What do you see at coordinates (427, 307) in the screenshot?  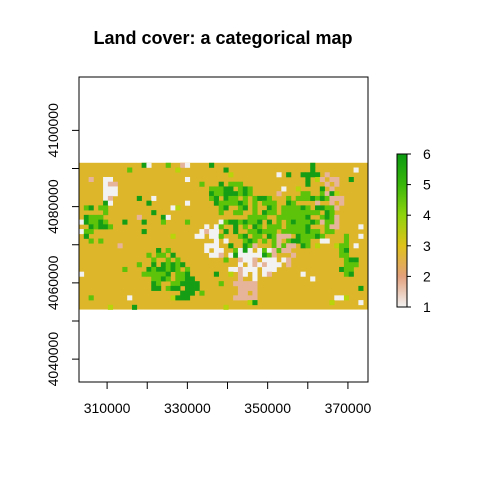 I see `legend-label: 1` at bounding box center [427, 307].